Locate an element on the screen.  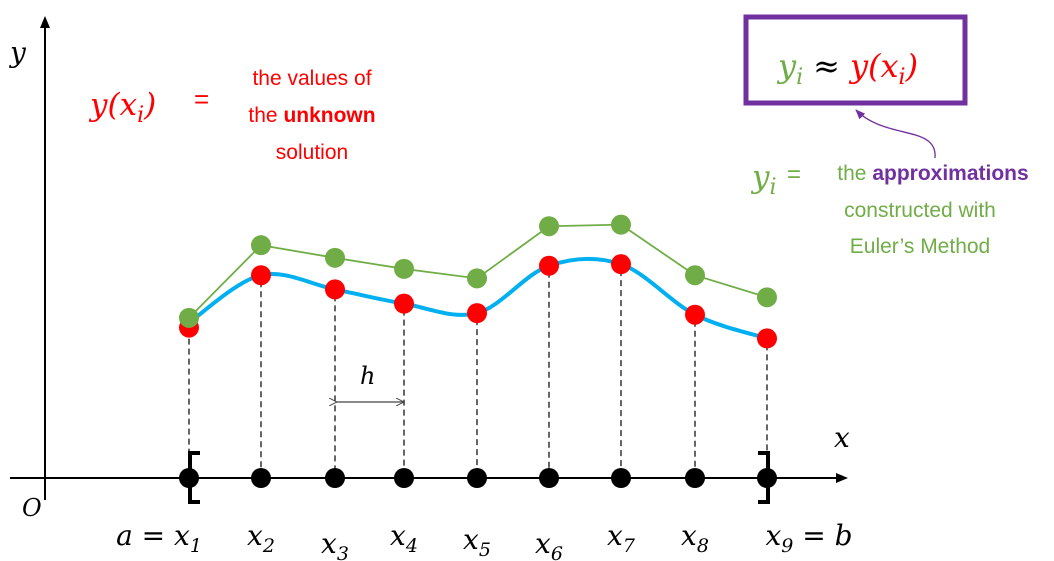
node-label-6: x6 is located at coordinates (549, 544).